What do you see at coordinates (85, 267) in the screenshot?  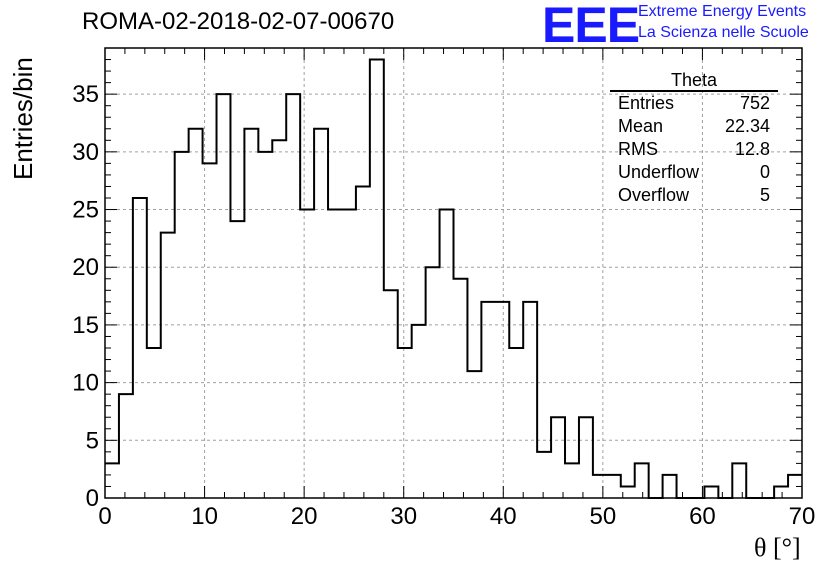 I see `y-tick-label: 20` at bounding box center [85, 267].